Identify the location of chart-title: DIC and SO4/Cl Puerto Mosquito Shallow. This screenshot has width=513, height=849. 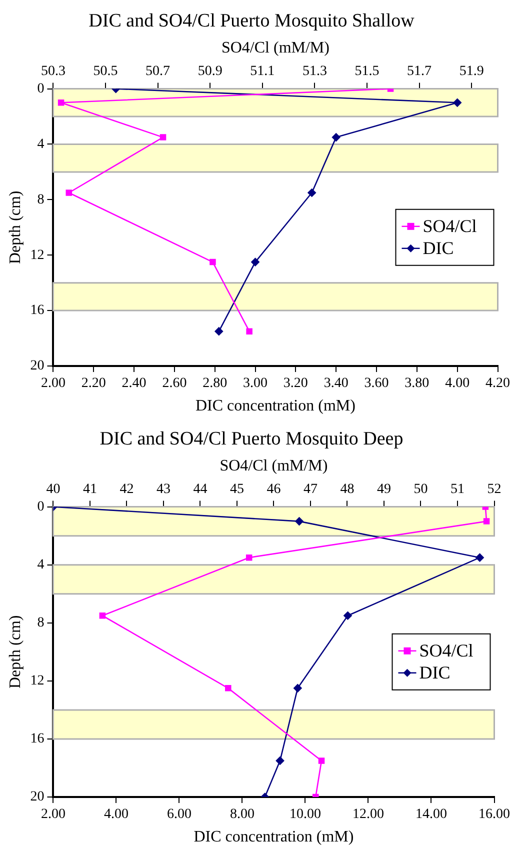
(251, 21).